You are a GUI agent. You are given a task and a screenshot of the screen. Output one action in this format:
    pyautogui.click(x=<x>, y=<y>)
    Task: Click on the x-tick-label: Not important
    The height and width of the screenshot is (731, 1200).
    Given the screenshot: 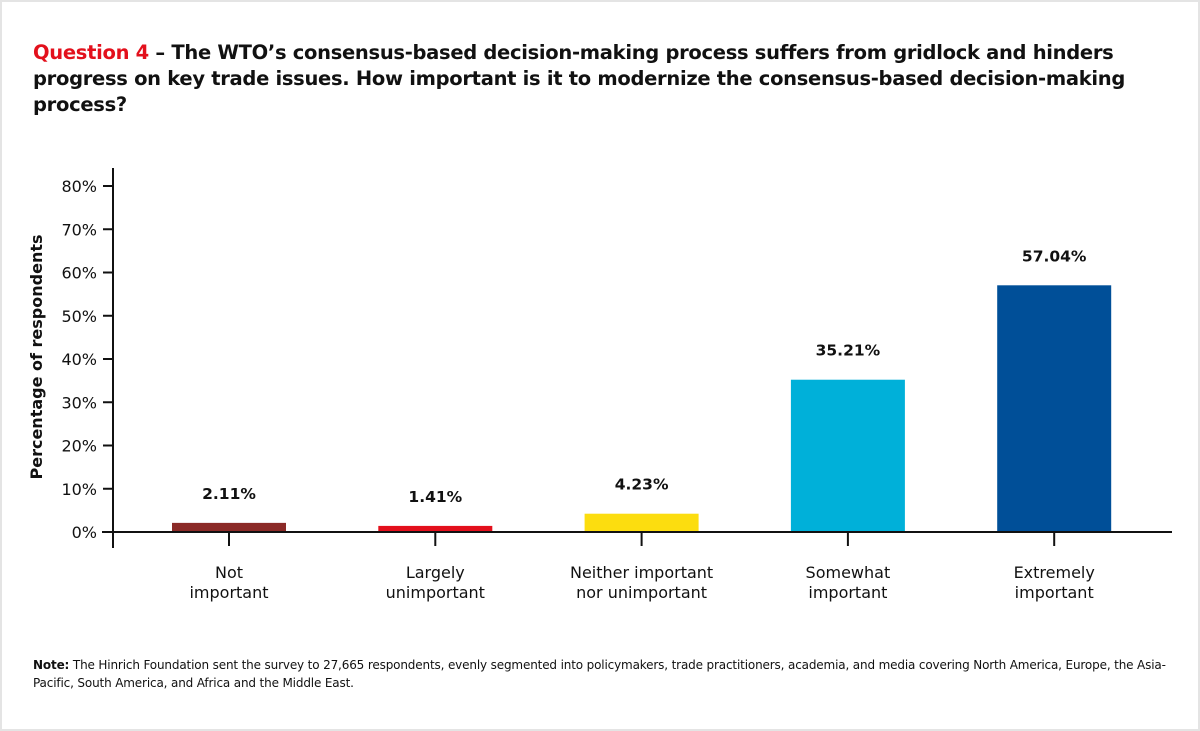 What is the action you would take?
    pyautogui.click(x=228, y=582)
    